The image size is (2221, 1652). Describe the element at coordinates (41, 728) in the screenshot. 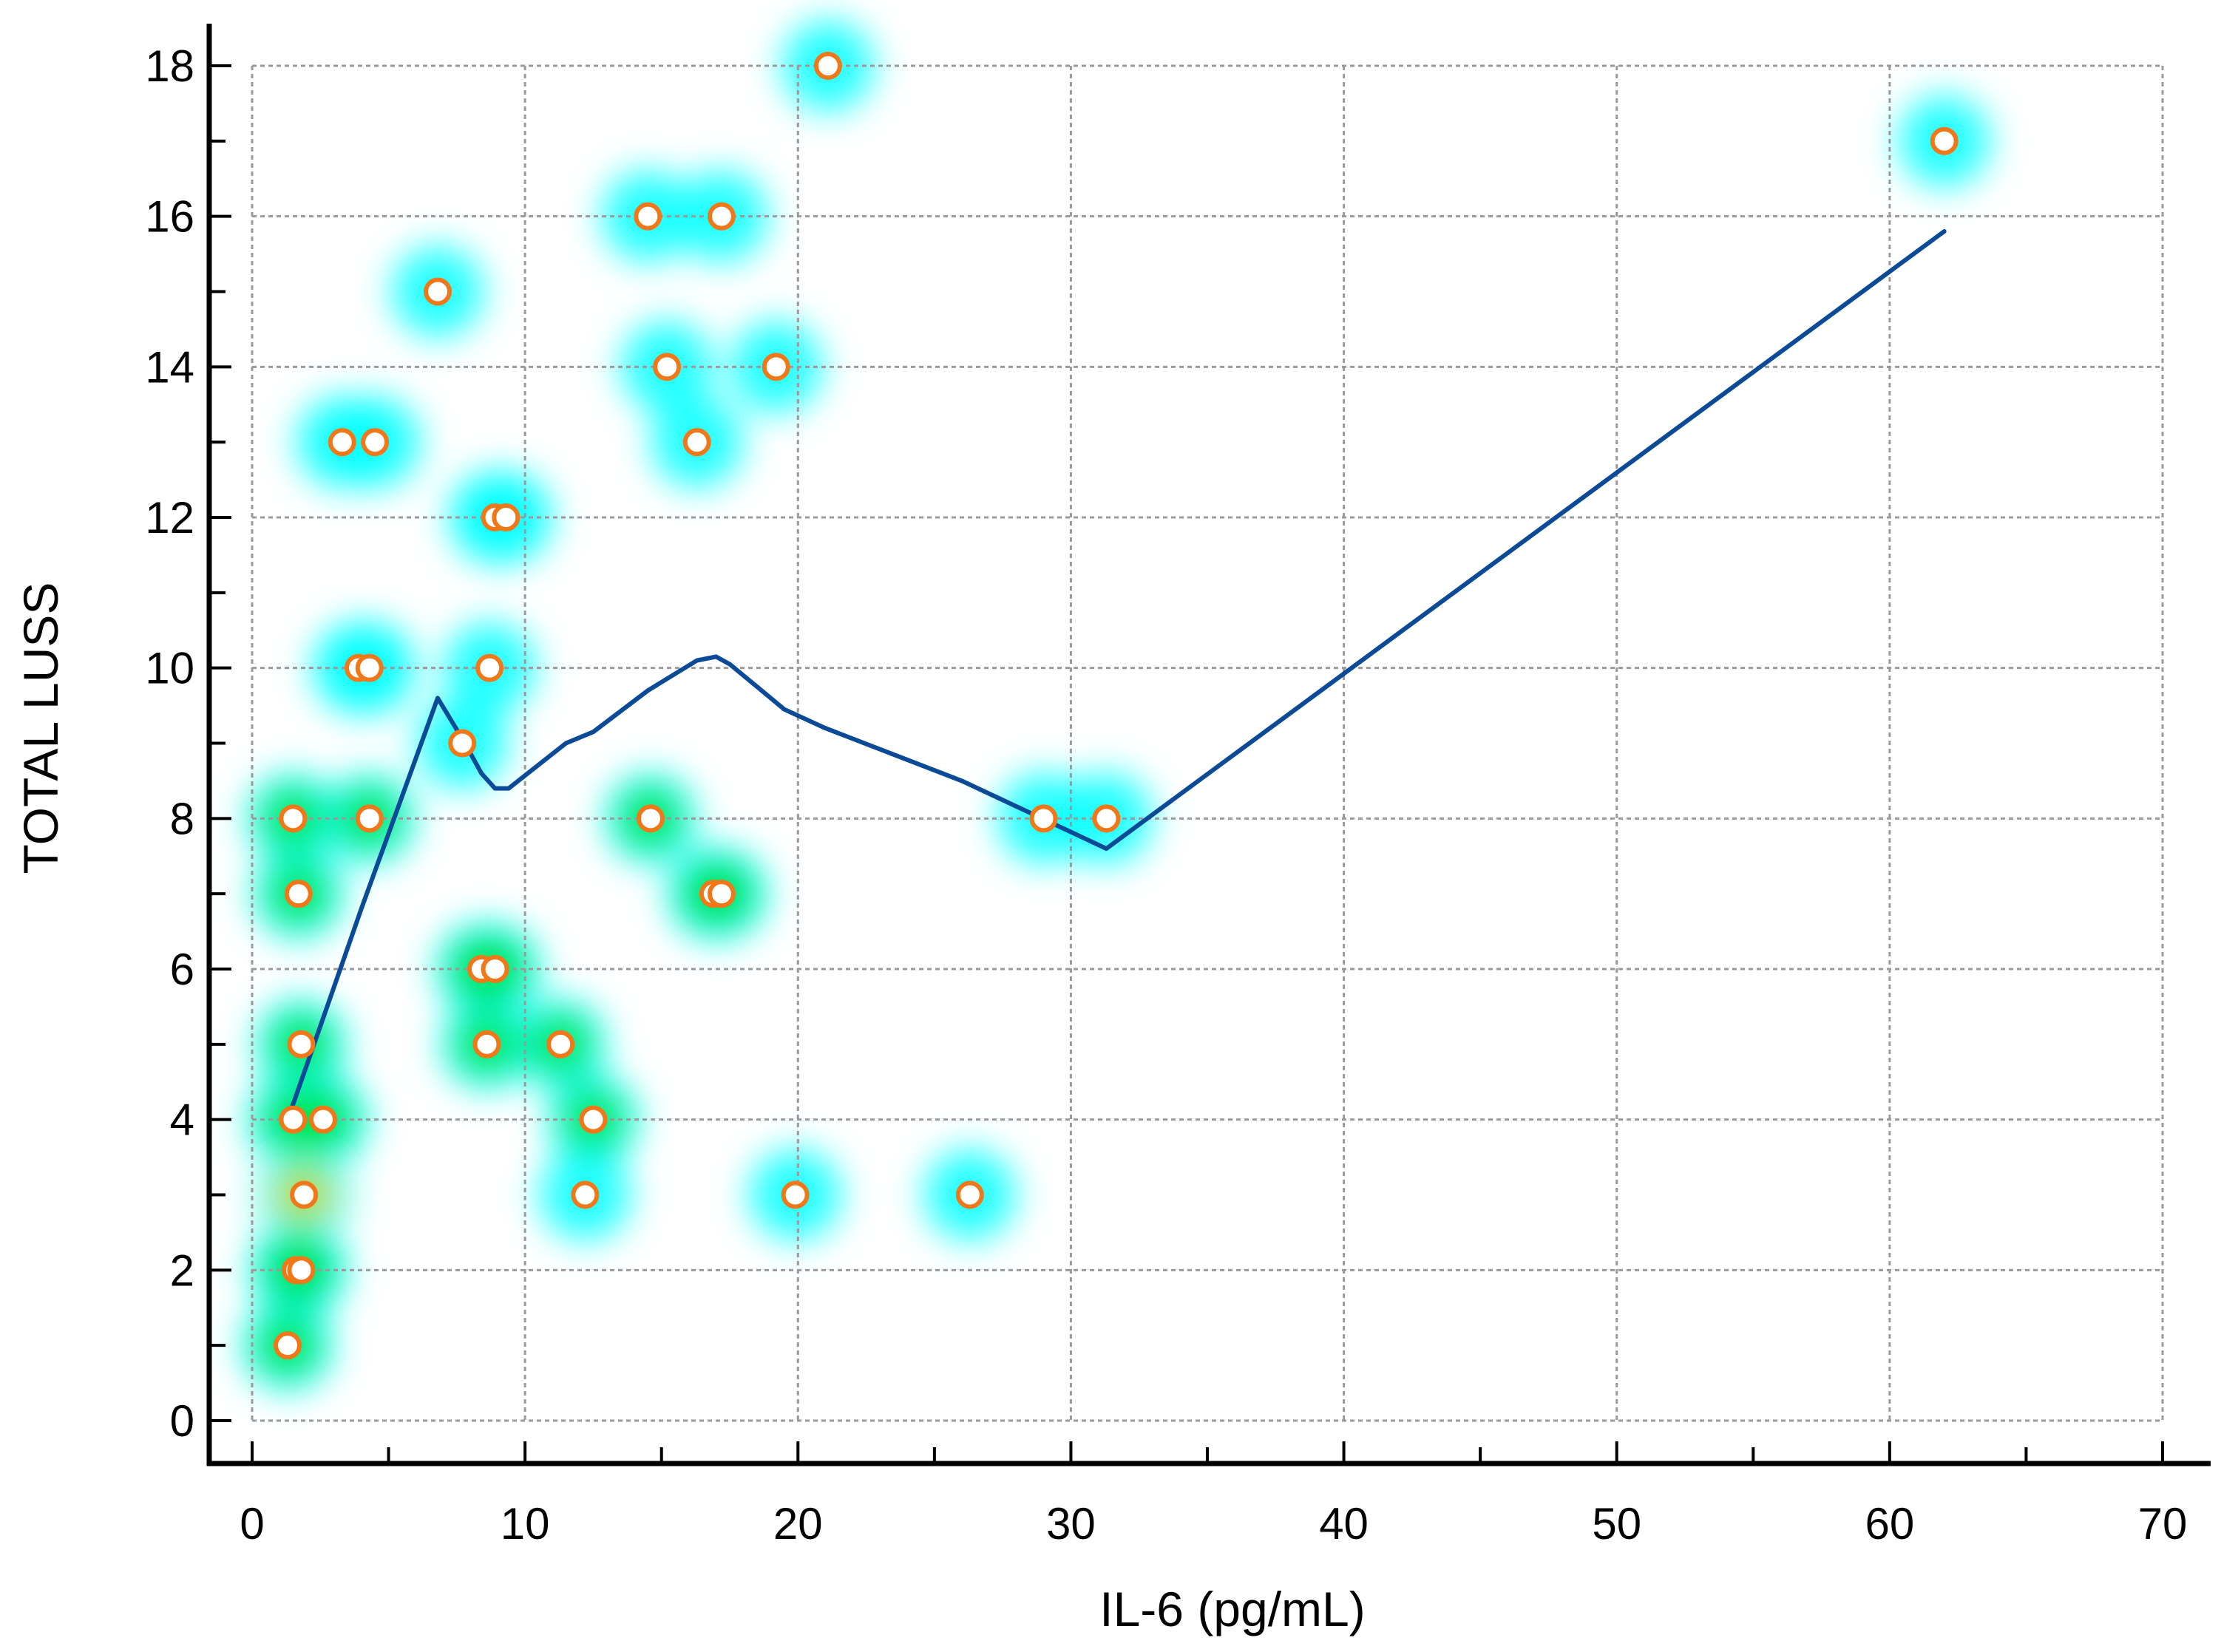

I see `y-axis-title: TOTAL LUSS` at that location.